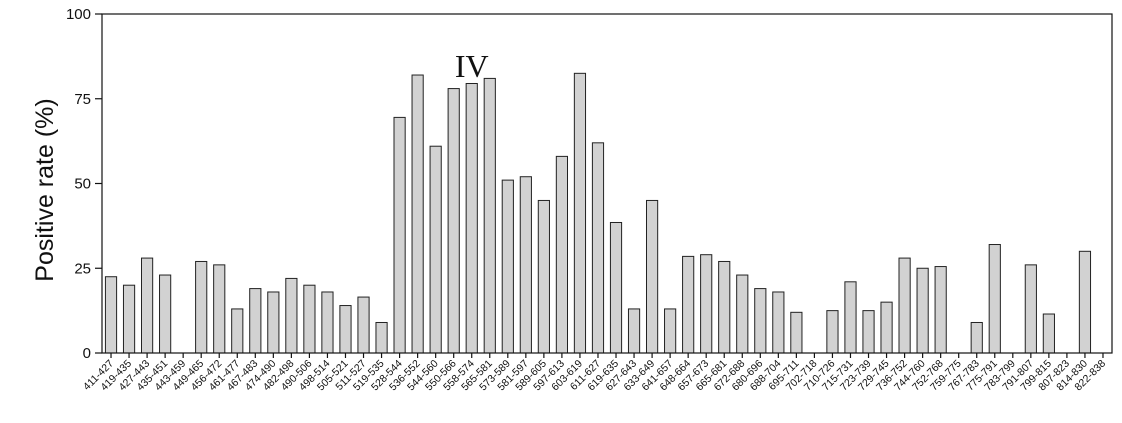 This screenshot has height=423, width=1122. What do you see at coordinates (82, 99) in the screenshot?
I see `y-tick-label: 75` at bounding box center [82, 99].